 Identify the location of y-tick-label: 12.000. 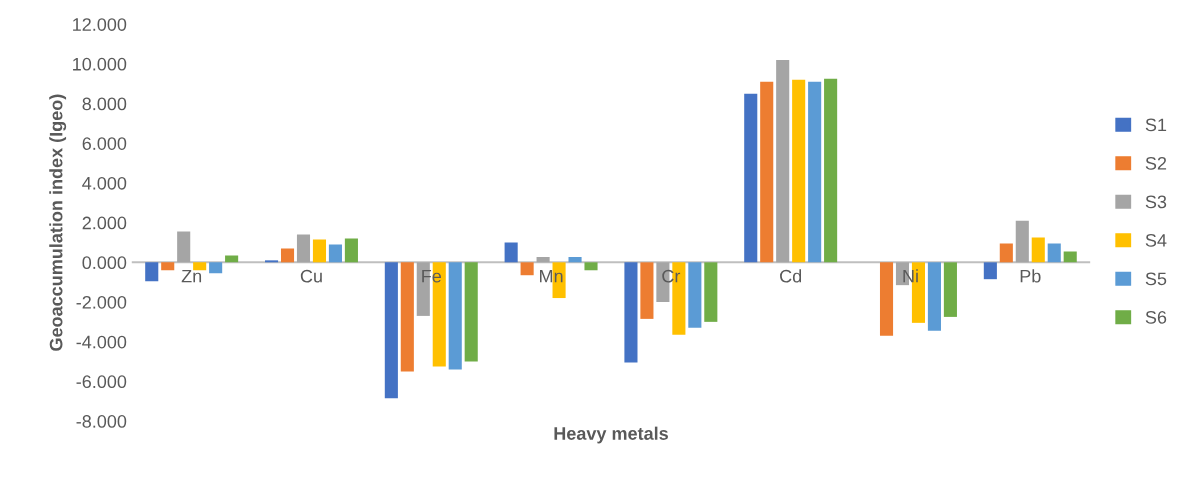
(100, 24).